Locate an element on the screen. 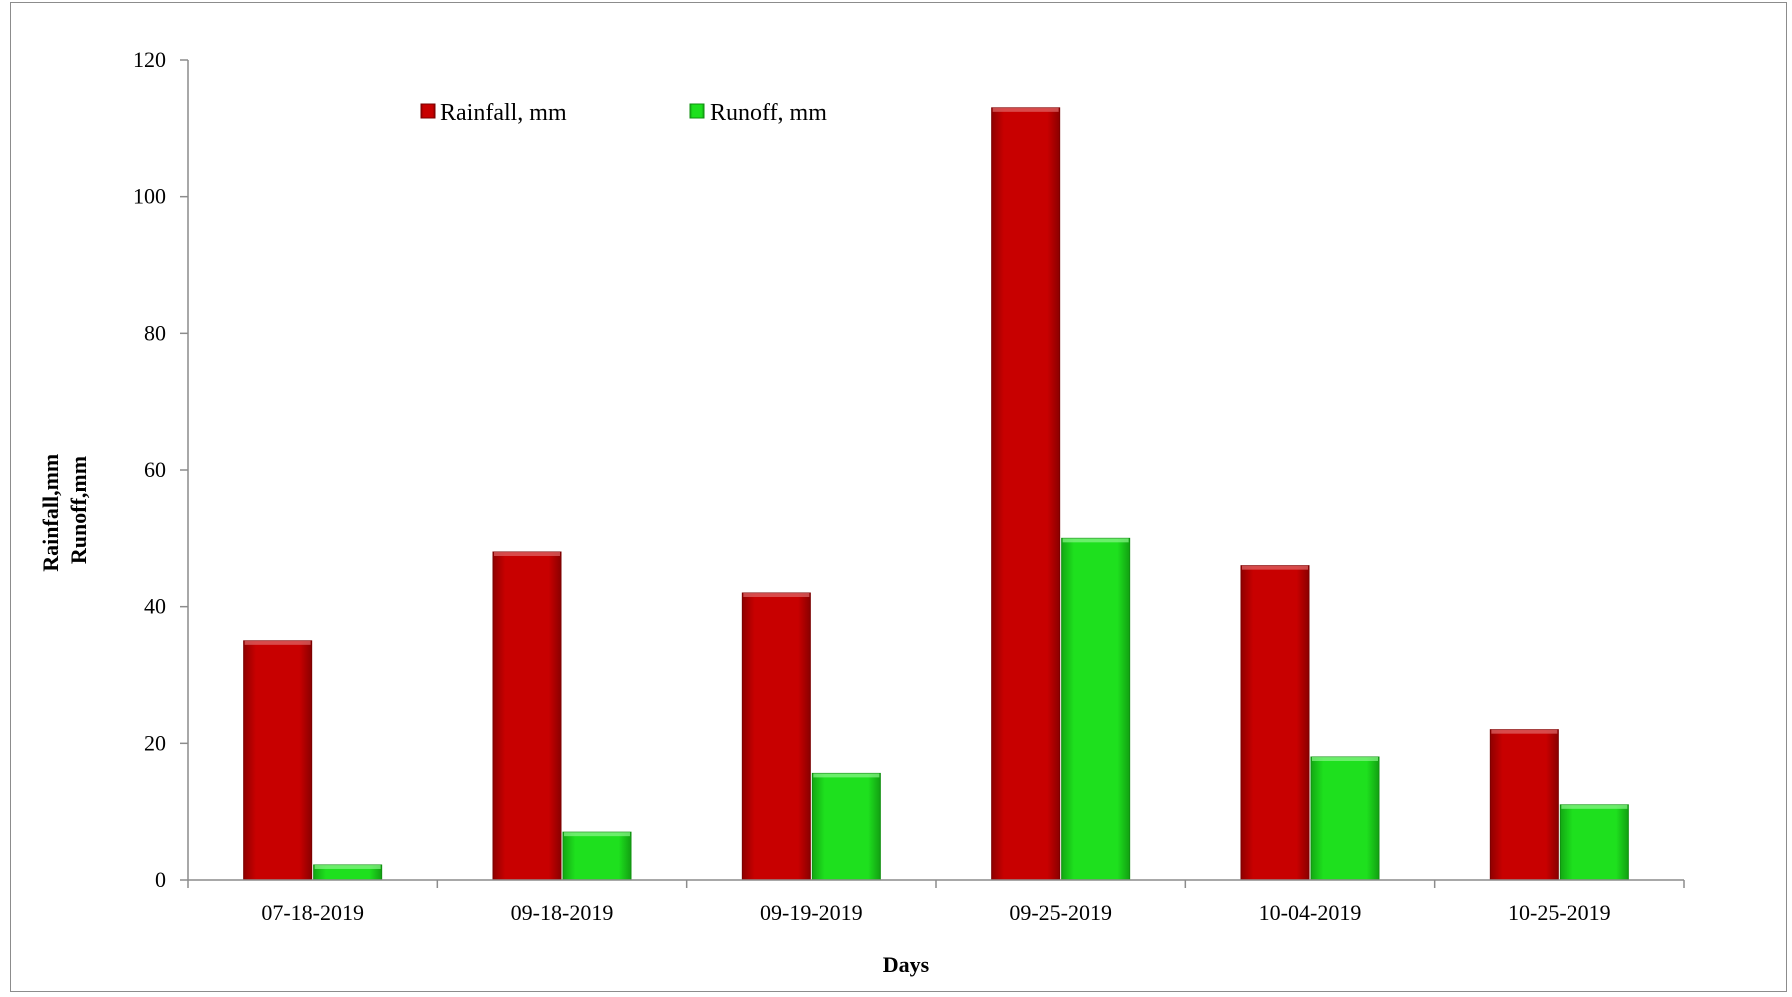 The width and height of the screenshot is (1792, 997). x-tick-label: 10-25-2019 is located at coordinates (1559, 912).